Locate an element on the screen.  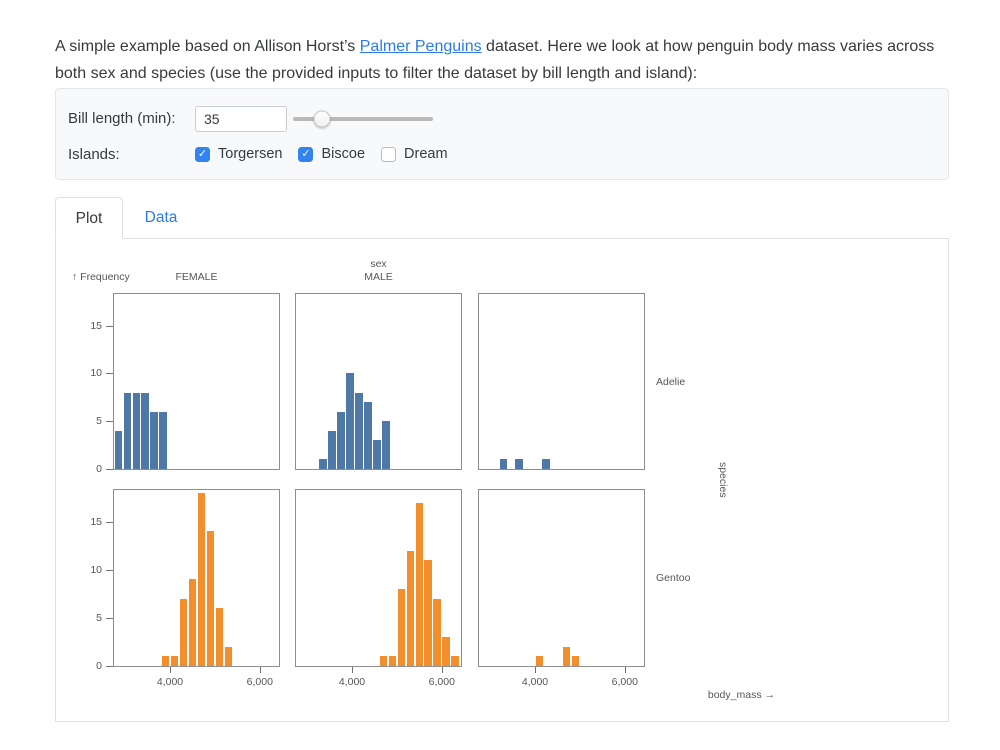
tab-plot: Plot is located at coordinates (89, 218).